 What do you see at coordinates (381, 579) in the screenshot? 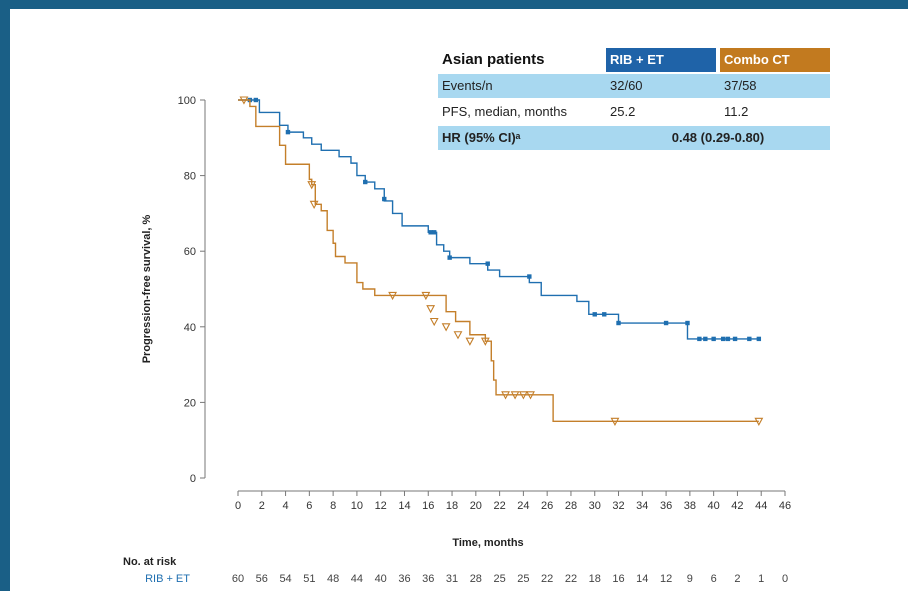
I see `risk-count: 40` at bounding box center [381, 579].